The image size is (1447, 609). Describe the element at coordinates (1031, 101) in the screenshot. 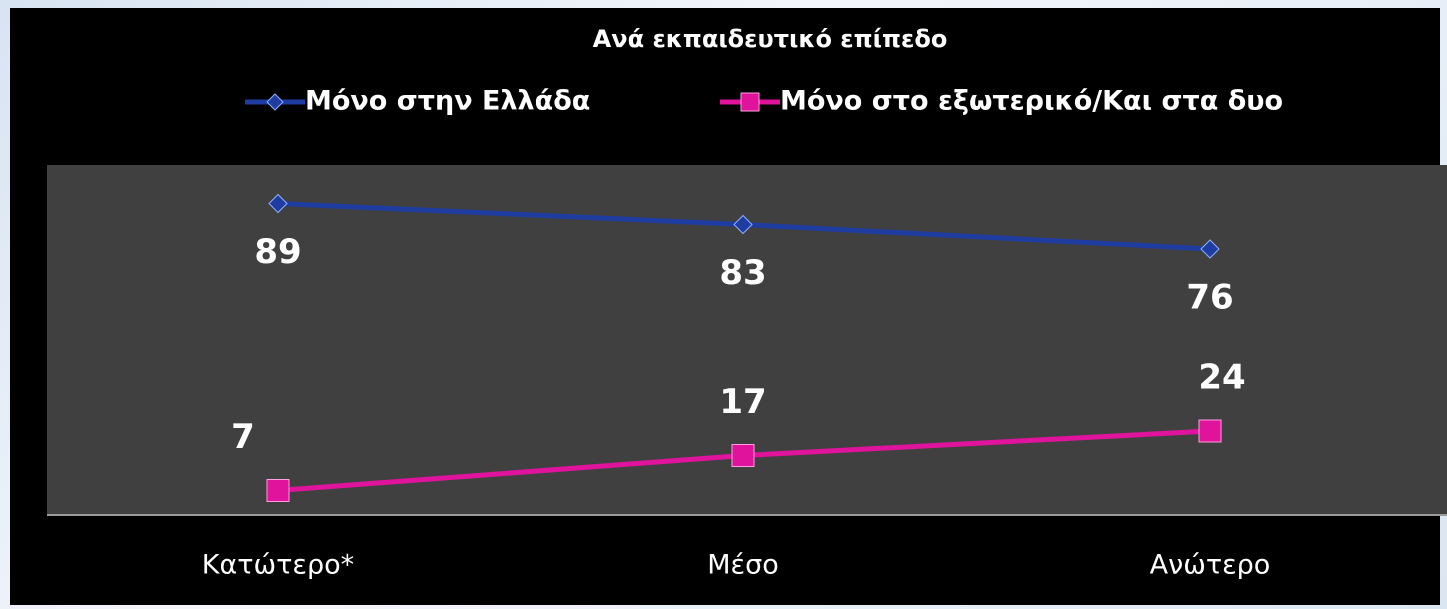

I see `legend-label: Μόνο στο εξωτερικό/Και στα δυο` at that location.